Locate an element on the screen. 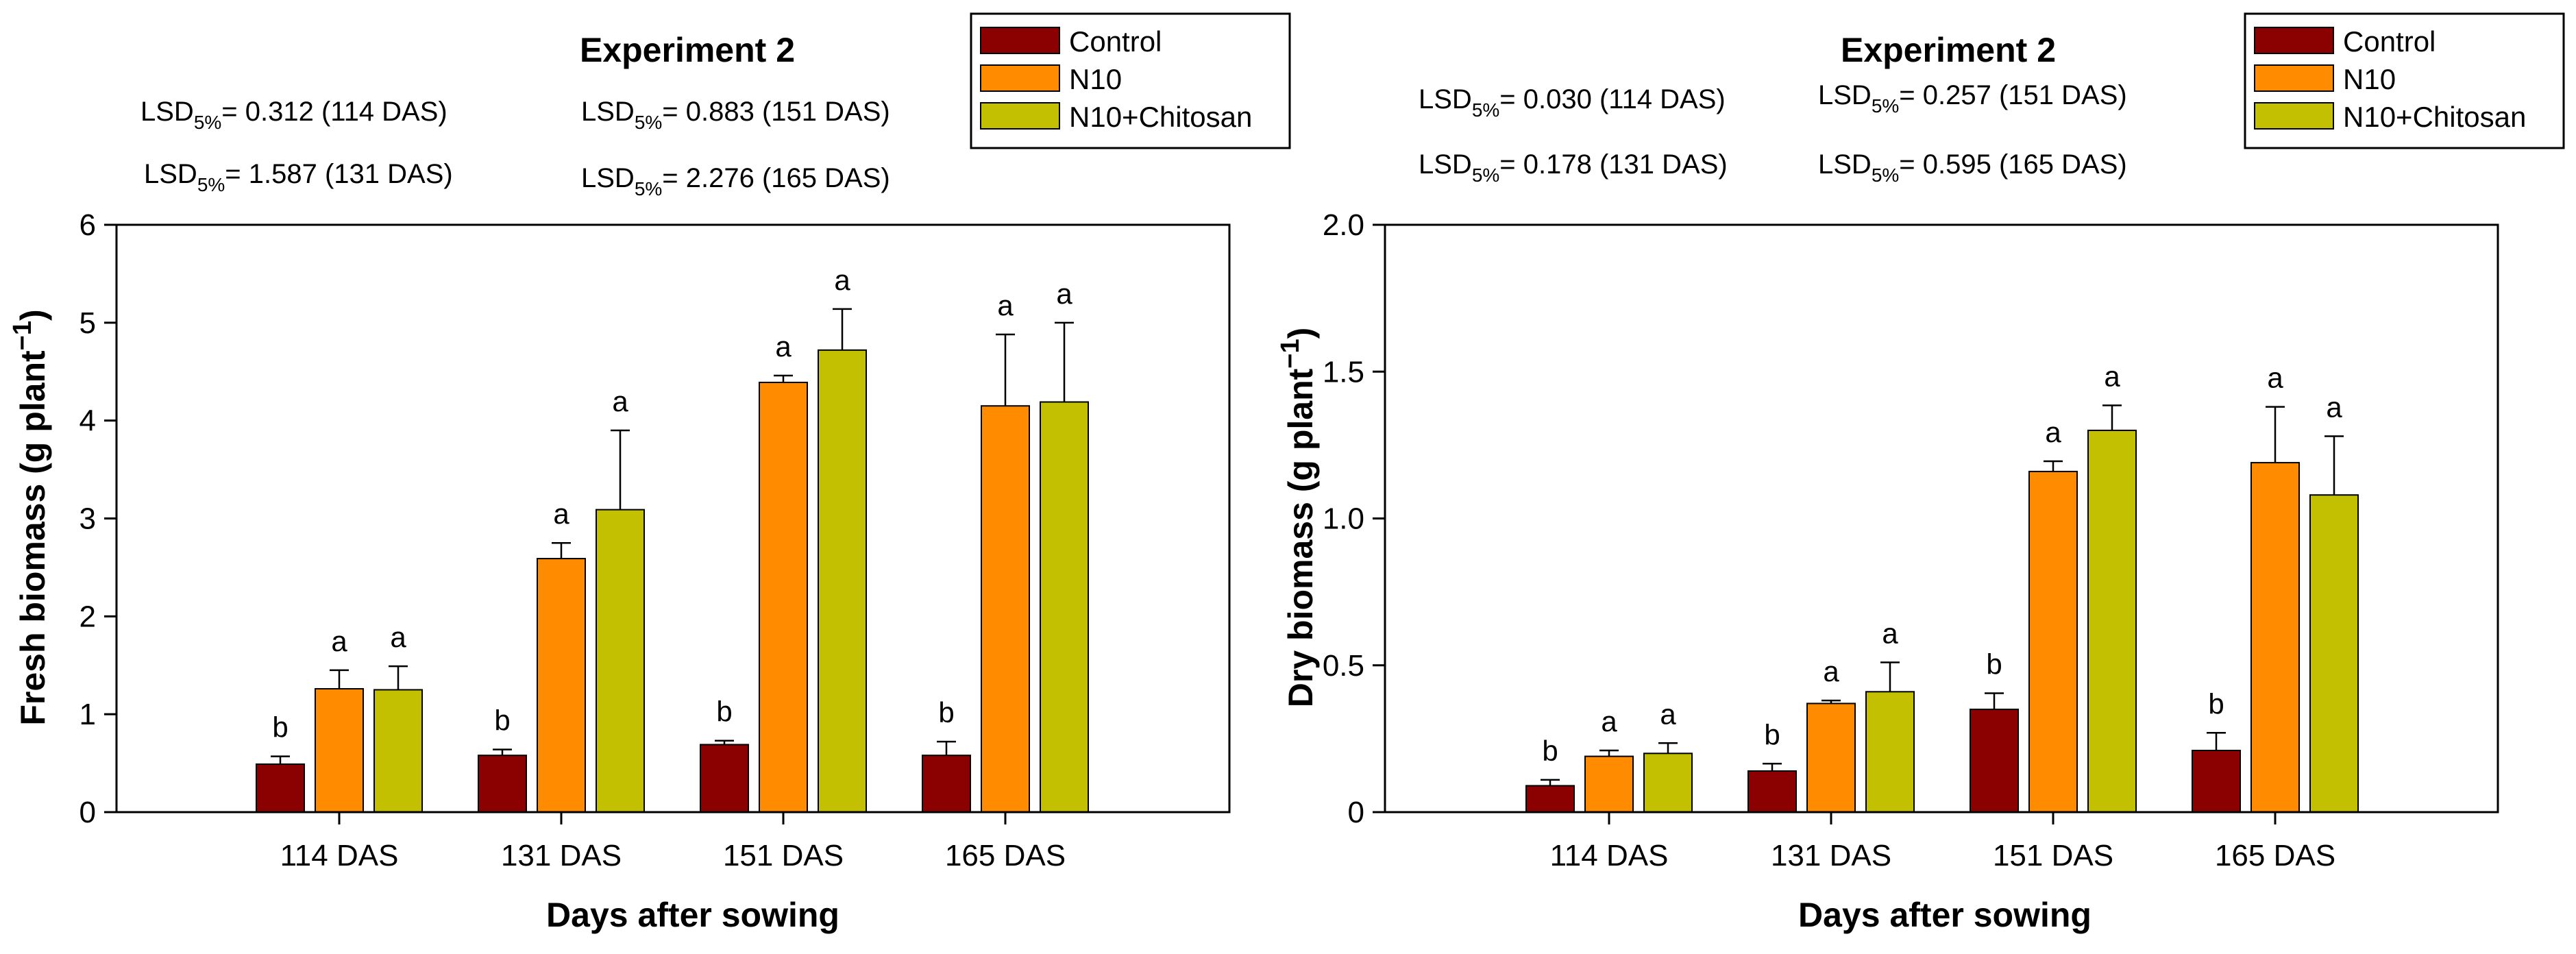  y-tick-label: 1 is located at coordinates (88, 714).